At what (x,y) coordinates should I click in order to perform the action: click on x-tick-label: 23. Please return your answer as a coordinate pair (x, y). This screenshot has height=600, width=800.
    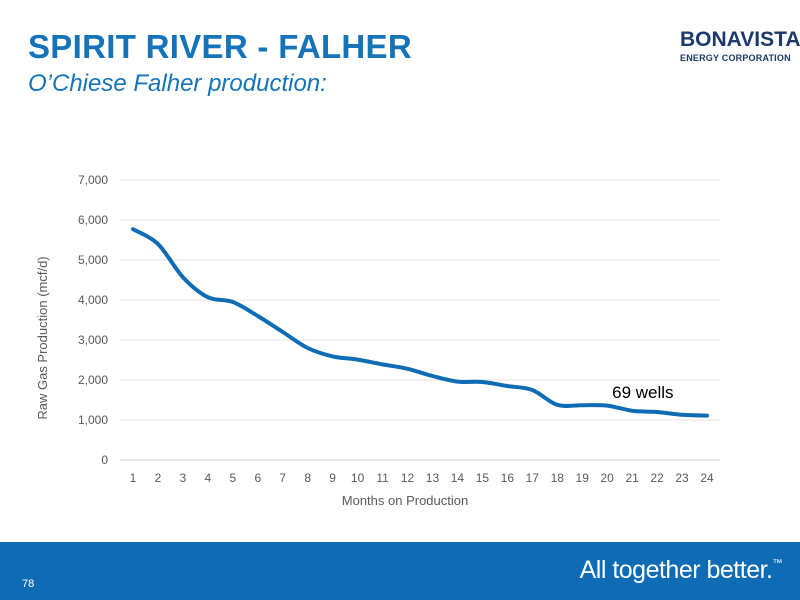
    Looking at the image, I should click on (682, 478).